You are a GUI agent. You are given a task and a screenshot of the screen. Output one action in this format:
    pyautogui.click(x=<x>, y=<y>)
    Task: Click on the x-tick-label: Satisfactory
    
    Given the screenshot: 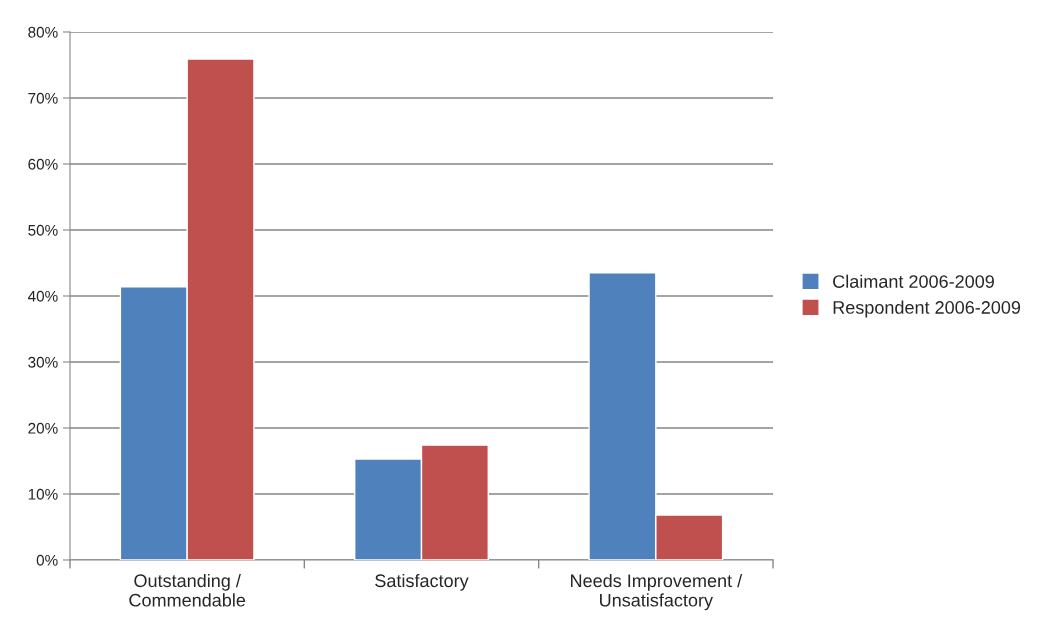 What is the action you would take?
    pyautogui.click(x=422, y=582)
    